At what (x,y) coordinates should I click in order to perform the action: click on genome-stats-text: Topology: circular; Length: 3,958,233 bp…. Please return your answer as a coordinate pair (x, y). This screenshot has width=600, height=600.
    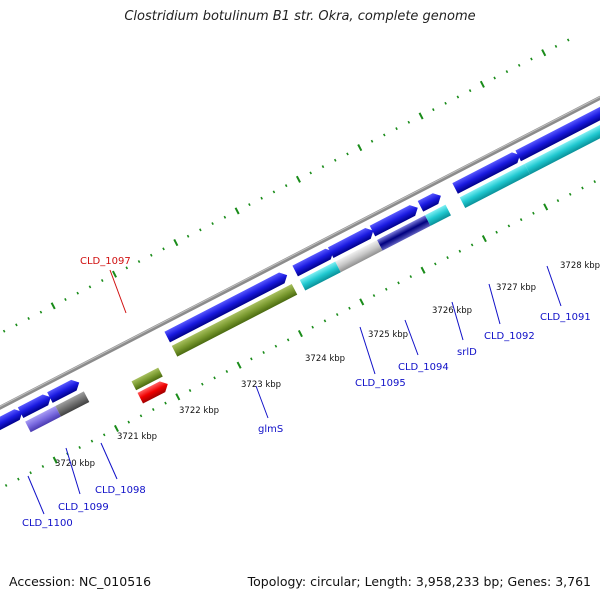
    Looking at the image, I should click on (419, 581).